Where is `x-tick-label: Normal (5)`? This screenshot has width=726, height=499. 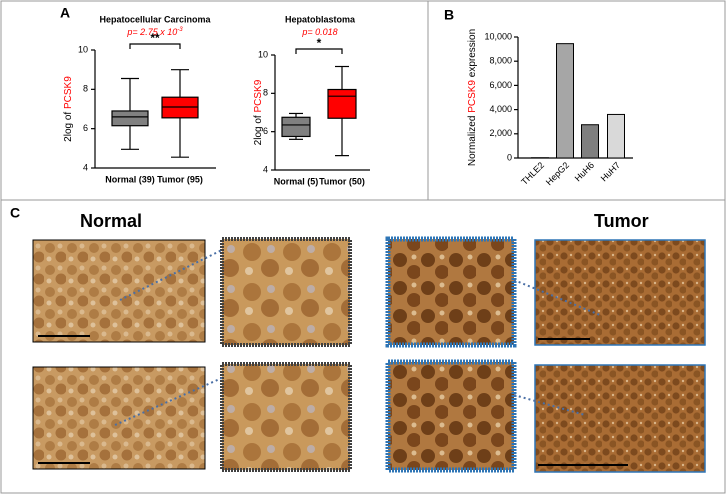
x-tick-label: Normal (5) is located at coordinates (296, 181).